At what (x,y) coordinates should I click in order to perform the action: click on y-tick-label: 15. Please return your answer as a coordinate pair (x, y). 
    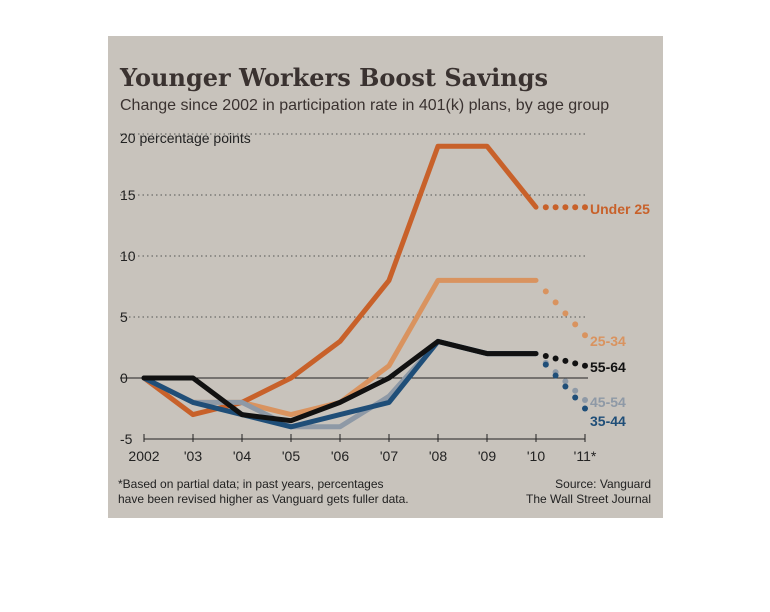
    Looking at the image, I should click on (128, 195).